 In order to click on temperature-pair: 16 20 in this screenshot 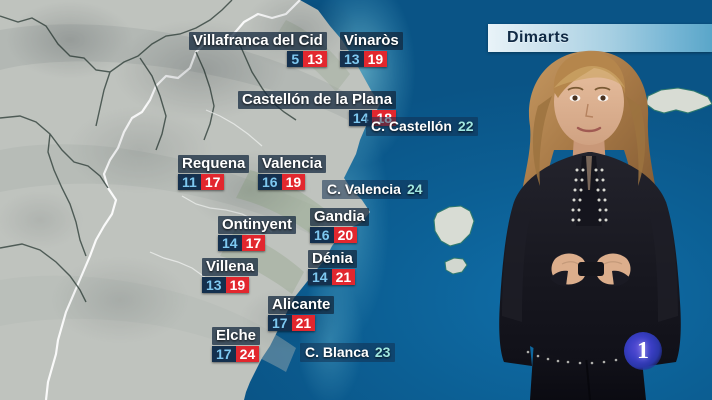, I will do `click(334, 235)`.